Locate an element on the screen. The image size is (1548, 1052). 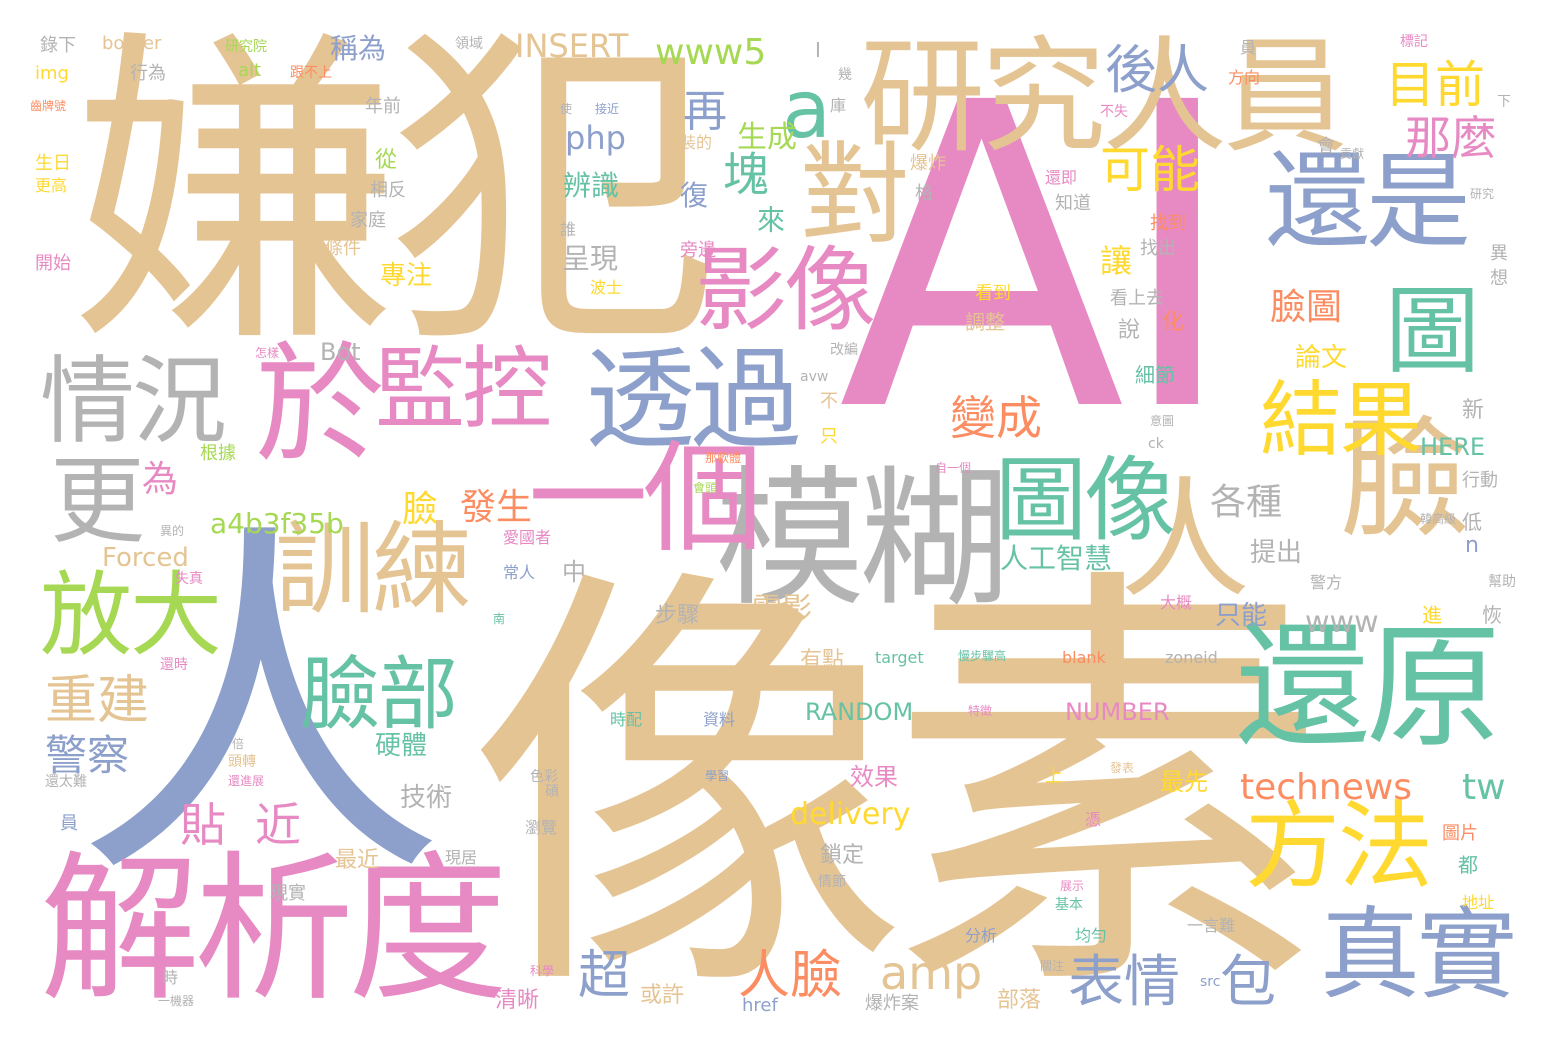
word-family: 家庭 is located at coordinates (368, 220).